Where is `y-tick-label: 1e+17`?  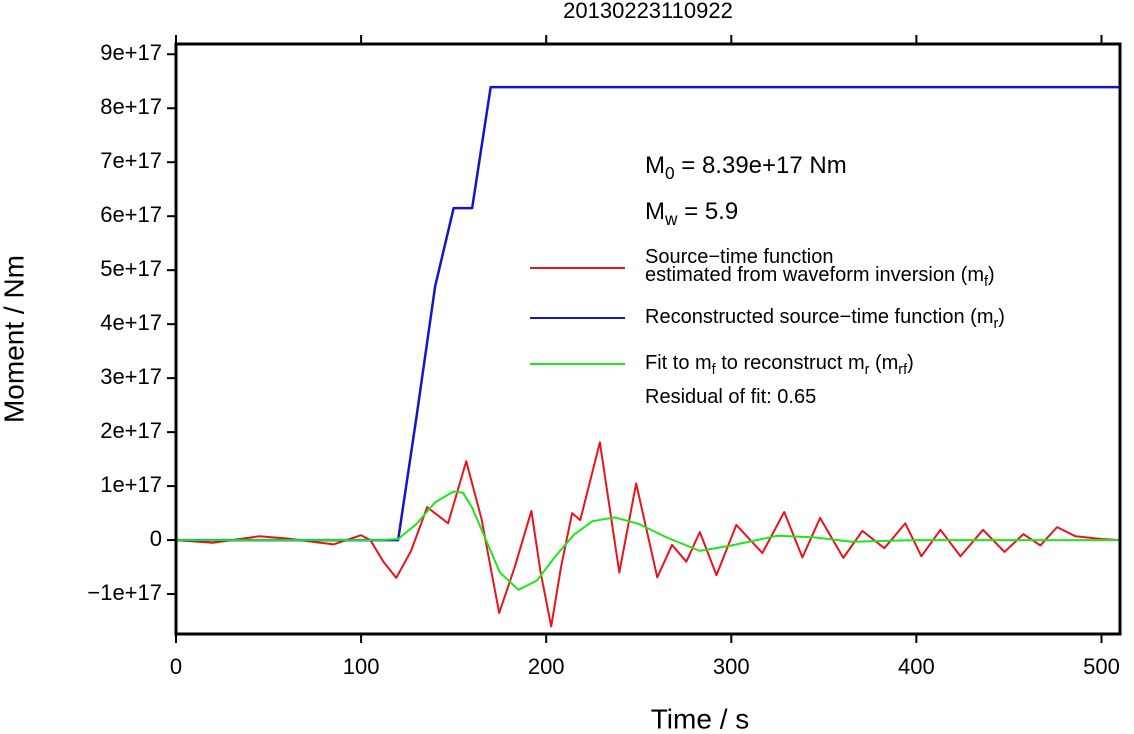 y-tick-label: 1e+17 is located at coordinates (131, 484).